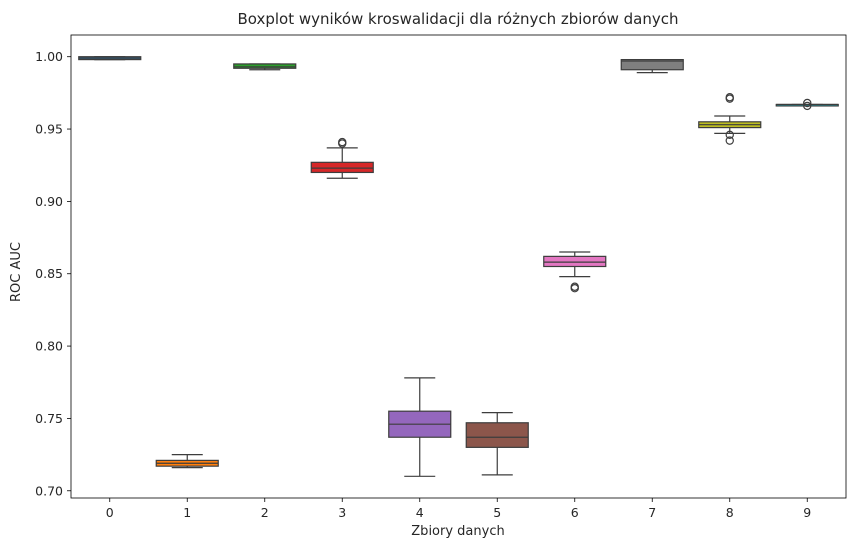 The width and height of the screenshot is (855, 548). What do you see at coordinates (49, 201) in the screenshot?
I see `y-tick-label: 0.90` at bounding box center [49, 201].